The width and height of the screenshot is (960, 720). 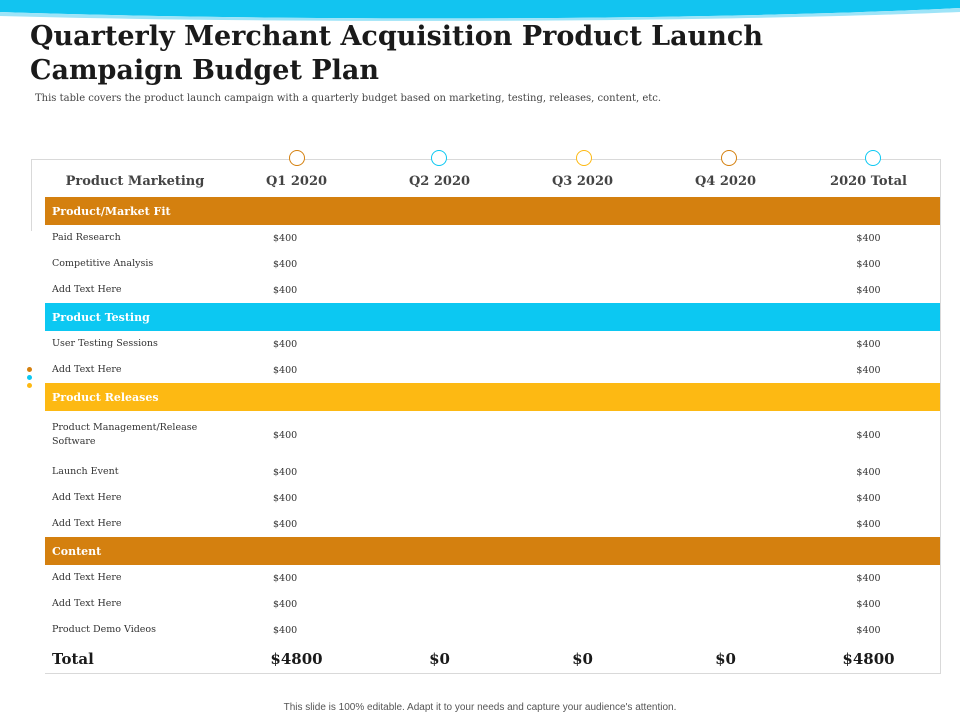 I want to click on header-q2: Q2 2020, so click(x=439, y=181).